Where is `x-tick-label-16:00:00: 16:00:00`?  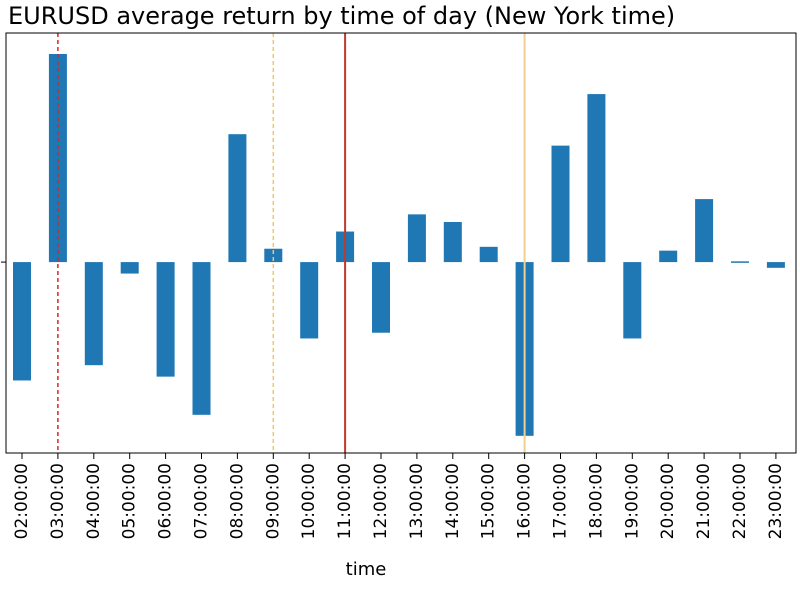
x-tick-label-16:00:00: 16:00:00 is located at coordinates (525, 501).